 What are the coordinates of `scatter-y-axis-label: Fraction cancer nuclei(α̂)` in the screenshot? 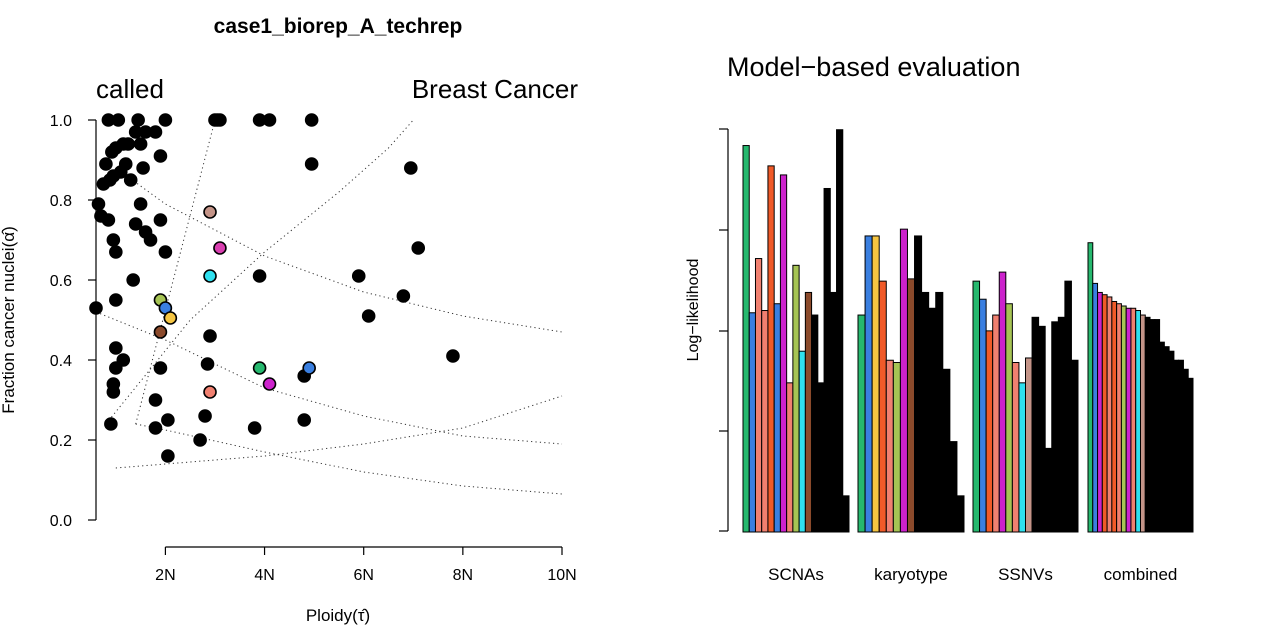 It's located at (9, 319).